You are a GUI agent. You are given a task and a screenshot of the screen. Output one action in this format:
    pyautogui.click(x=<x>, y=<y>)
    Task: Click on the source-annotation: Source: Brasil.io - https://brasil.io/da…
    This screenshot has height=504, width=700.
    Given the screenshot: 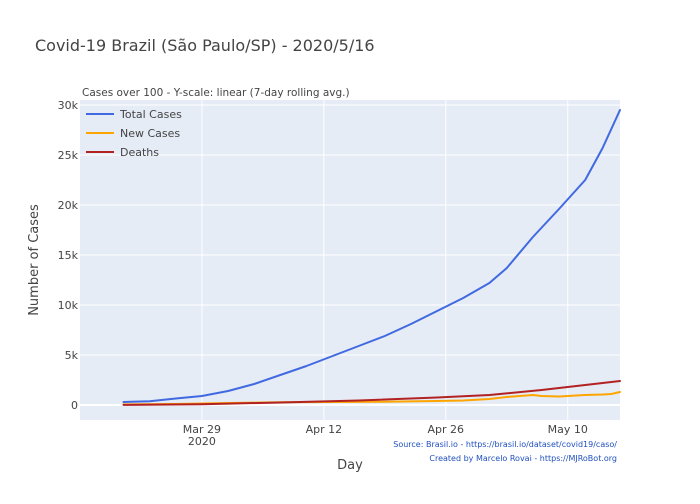 What is the action you would take?
    pyautogui.click(x=505, y=444)
    